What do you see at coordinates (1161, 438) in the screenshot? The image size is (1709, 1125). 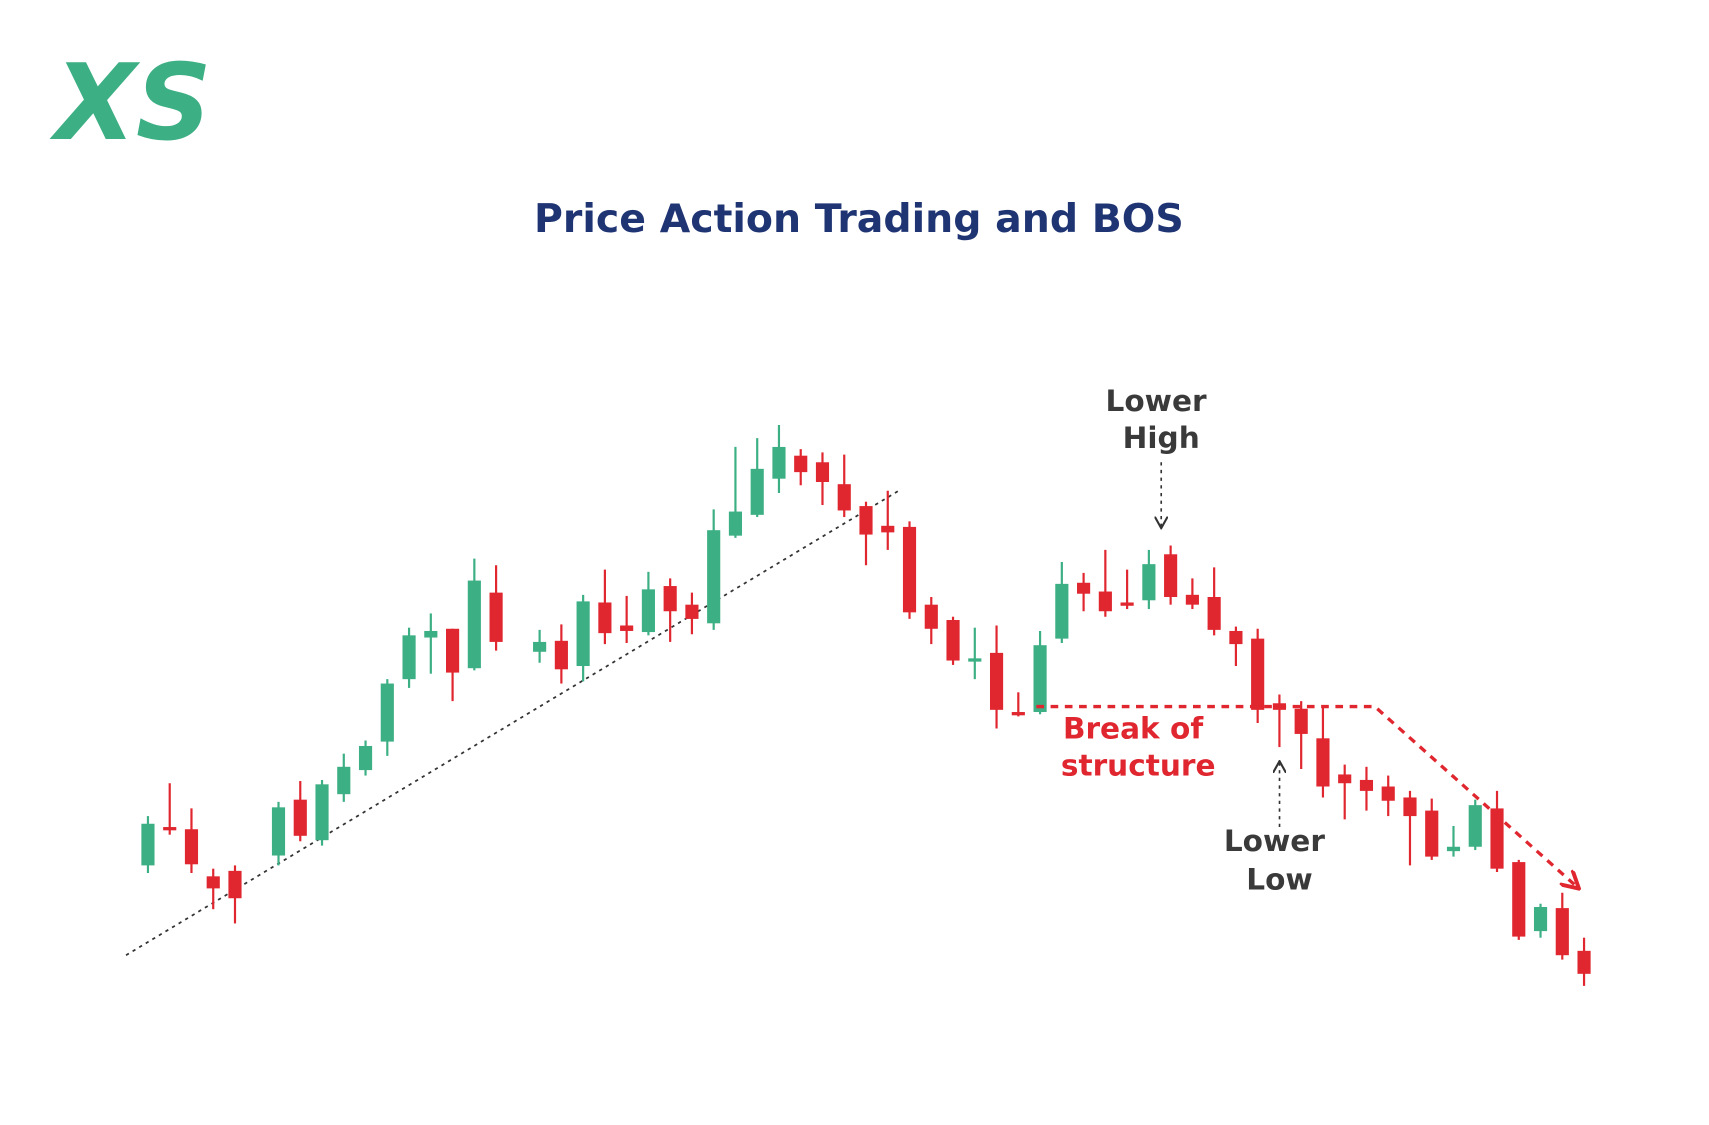 I see `label-line: High` at bounding box center [1161, 438].